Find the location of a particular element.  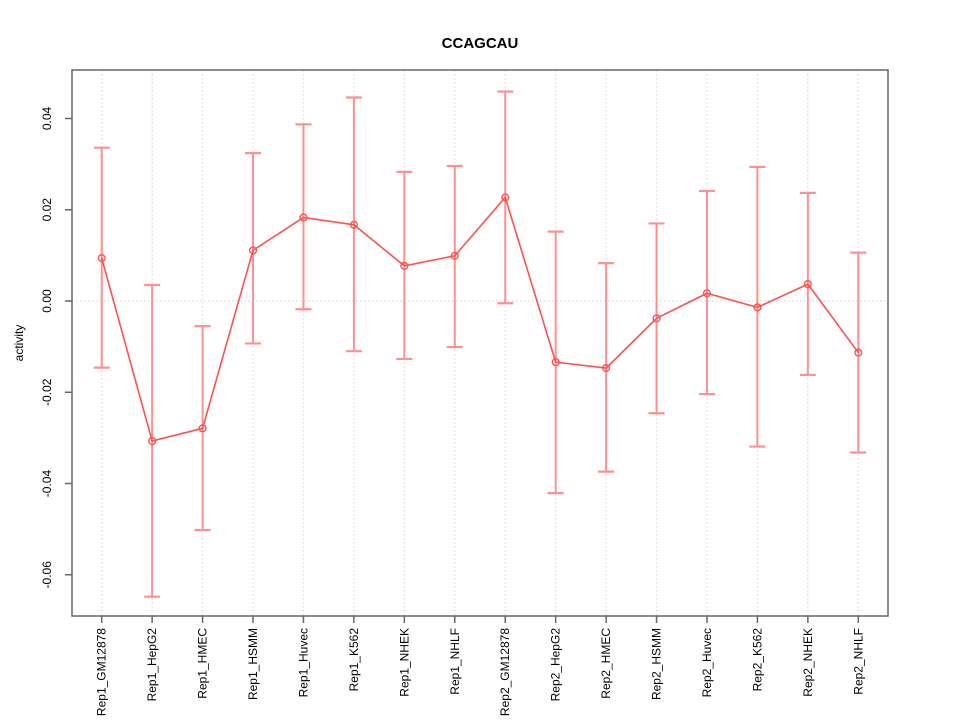

x-tick-label: Rep1_NHLF is located at coordinates (455, 661).